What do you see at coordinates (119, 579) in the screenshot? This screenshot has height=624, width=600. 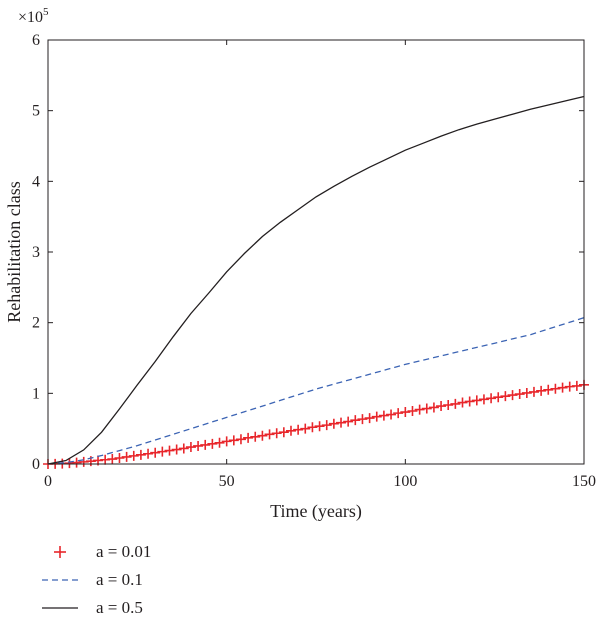 I see `legend-label: a = 0.1` at bounding box center [119, 579].